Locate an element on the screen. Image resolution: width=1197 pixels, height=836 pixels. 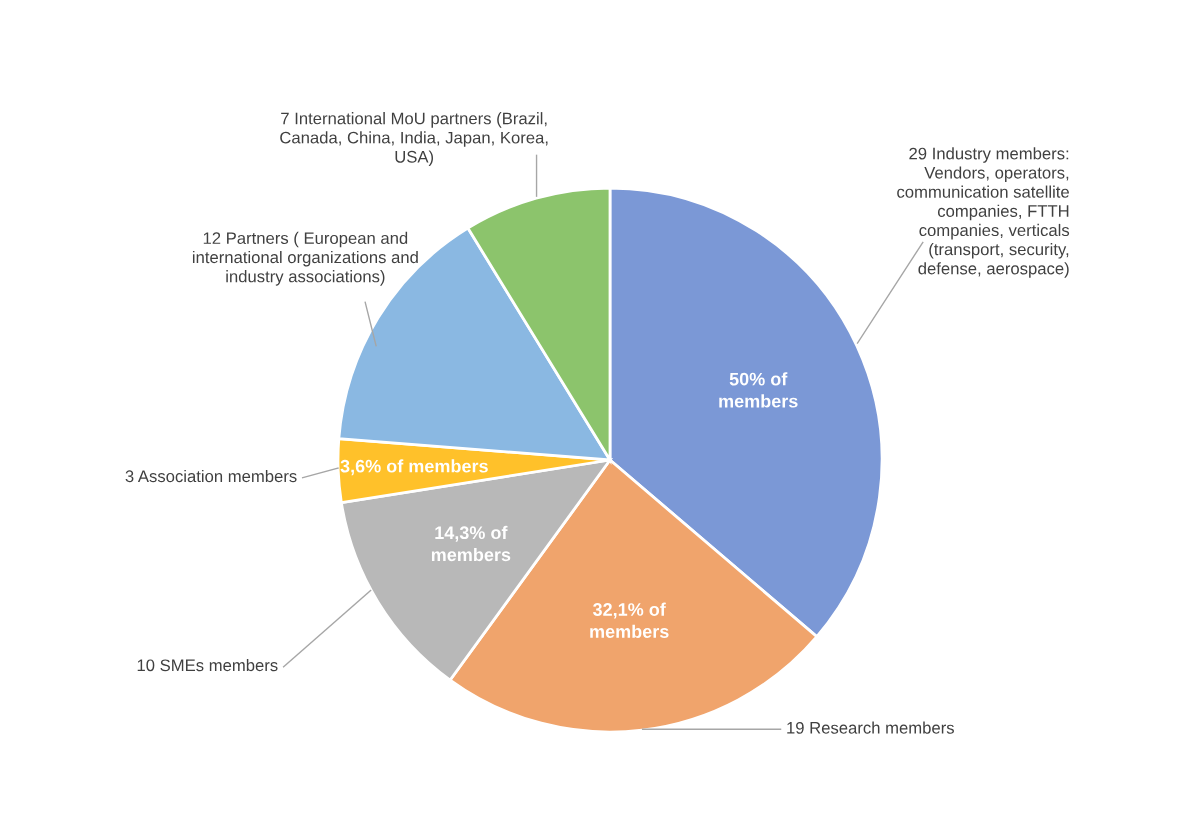
text: 32,1% of members is located at coordinates (629, 620).